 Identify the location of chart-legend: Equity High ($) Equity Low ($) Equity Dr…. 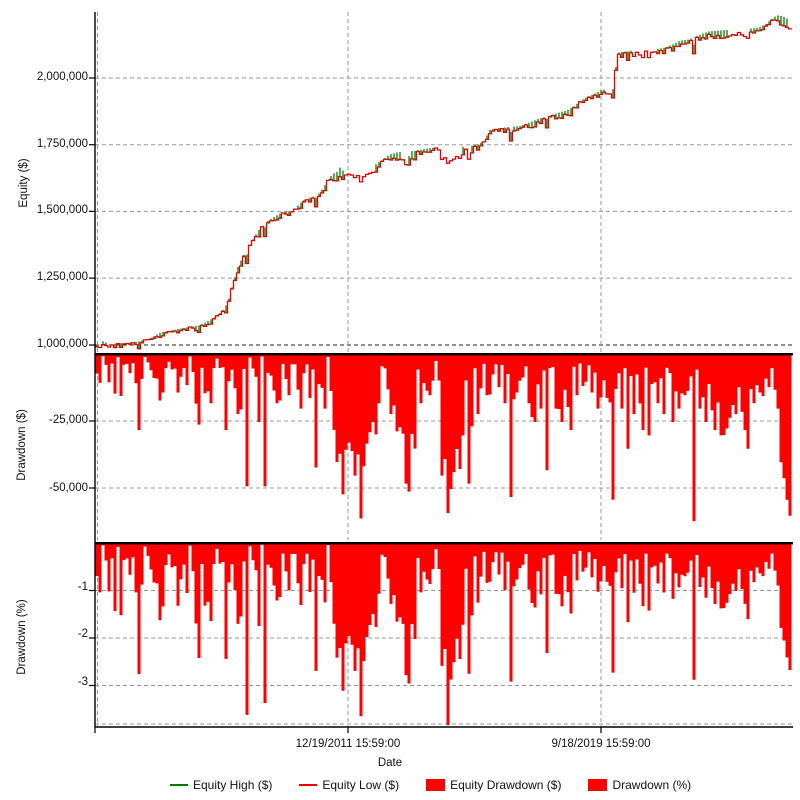
(430, 785).